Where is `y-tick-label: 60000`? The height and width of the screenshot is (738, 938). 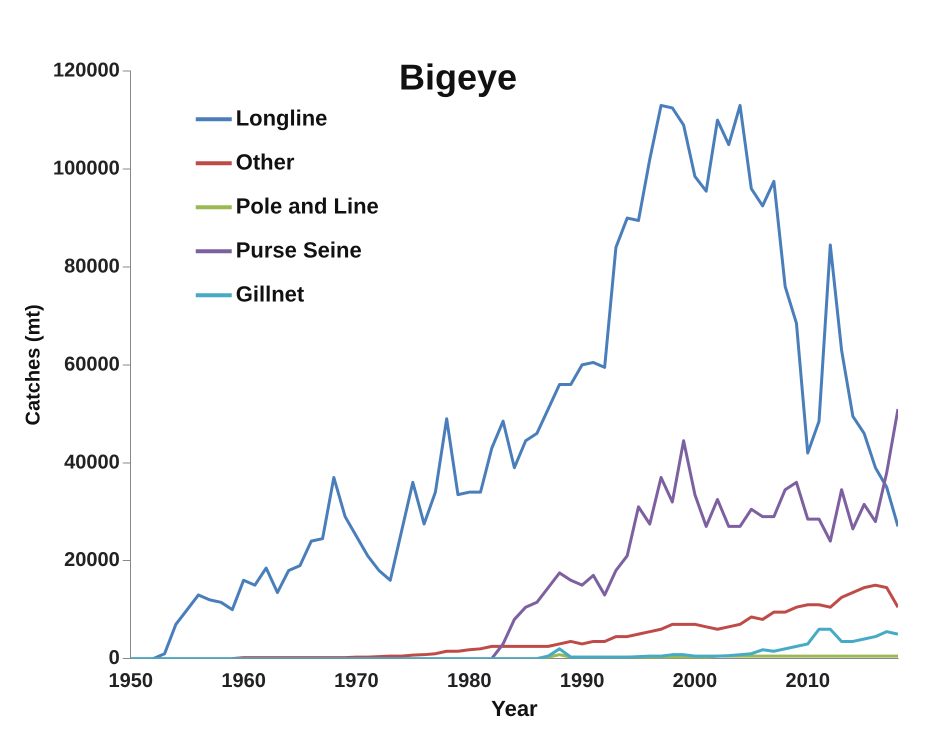
y-tick-label: 60000 is located at coordinates (92, 364).